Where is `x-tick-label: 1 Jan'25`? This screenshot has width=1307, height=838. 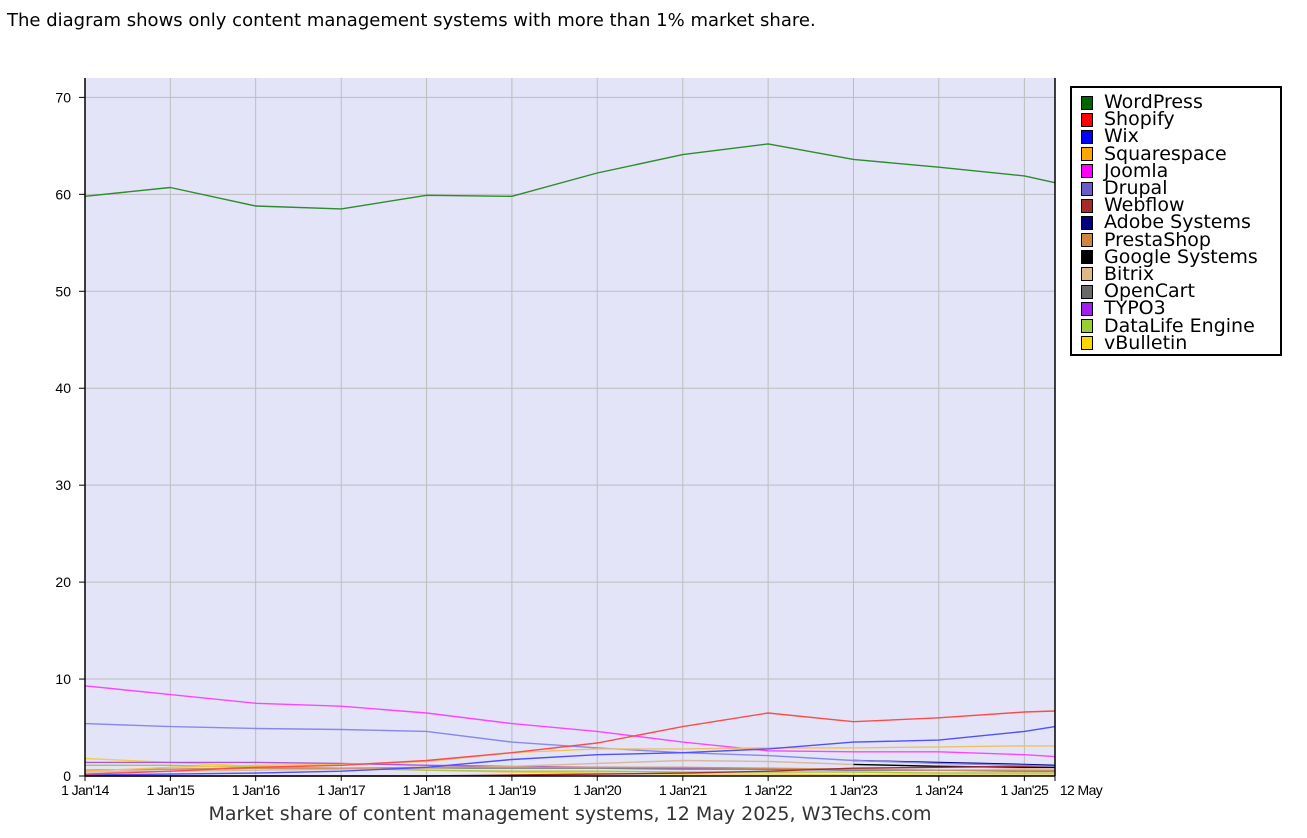 x-tick-label: 1 Jan'25 is located at coordinates (1025, 790).